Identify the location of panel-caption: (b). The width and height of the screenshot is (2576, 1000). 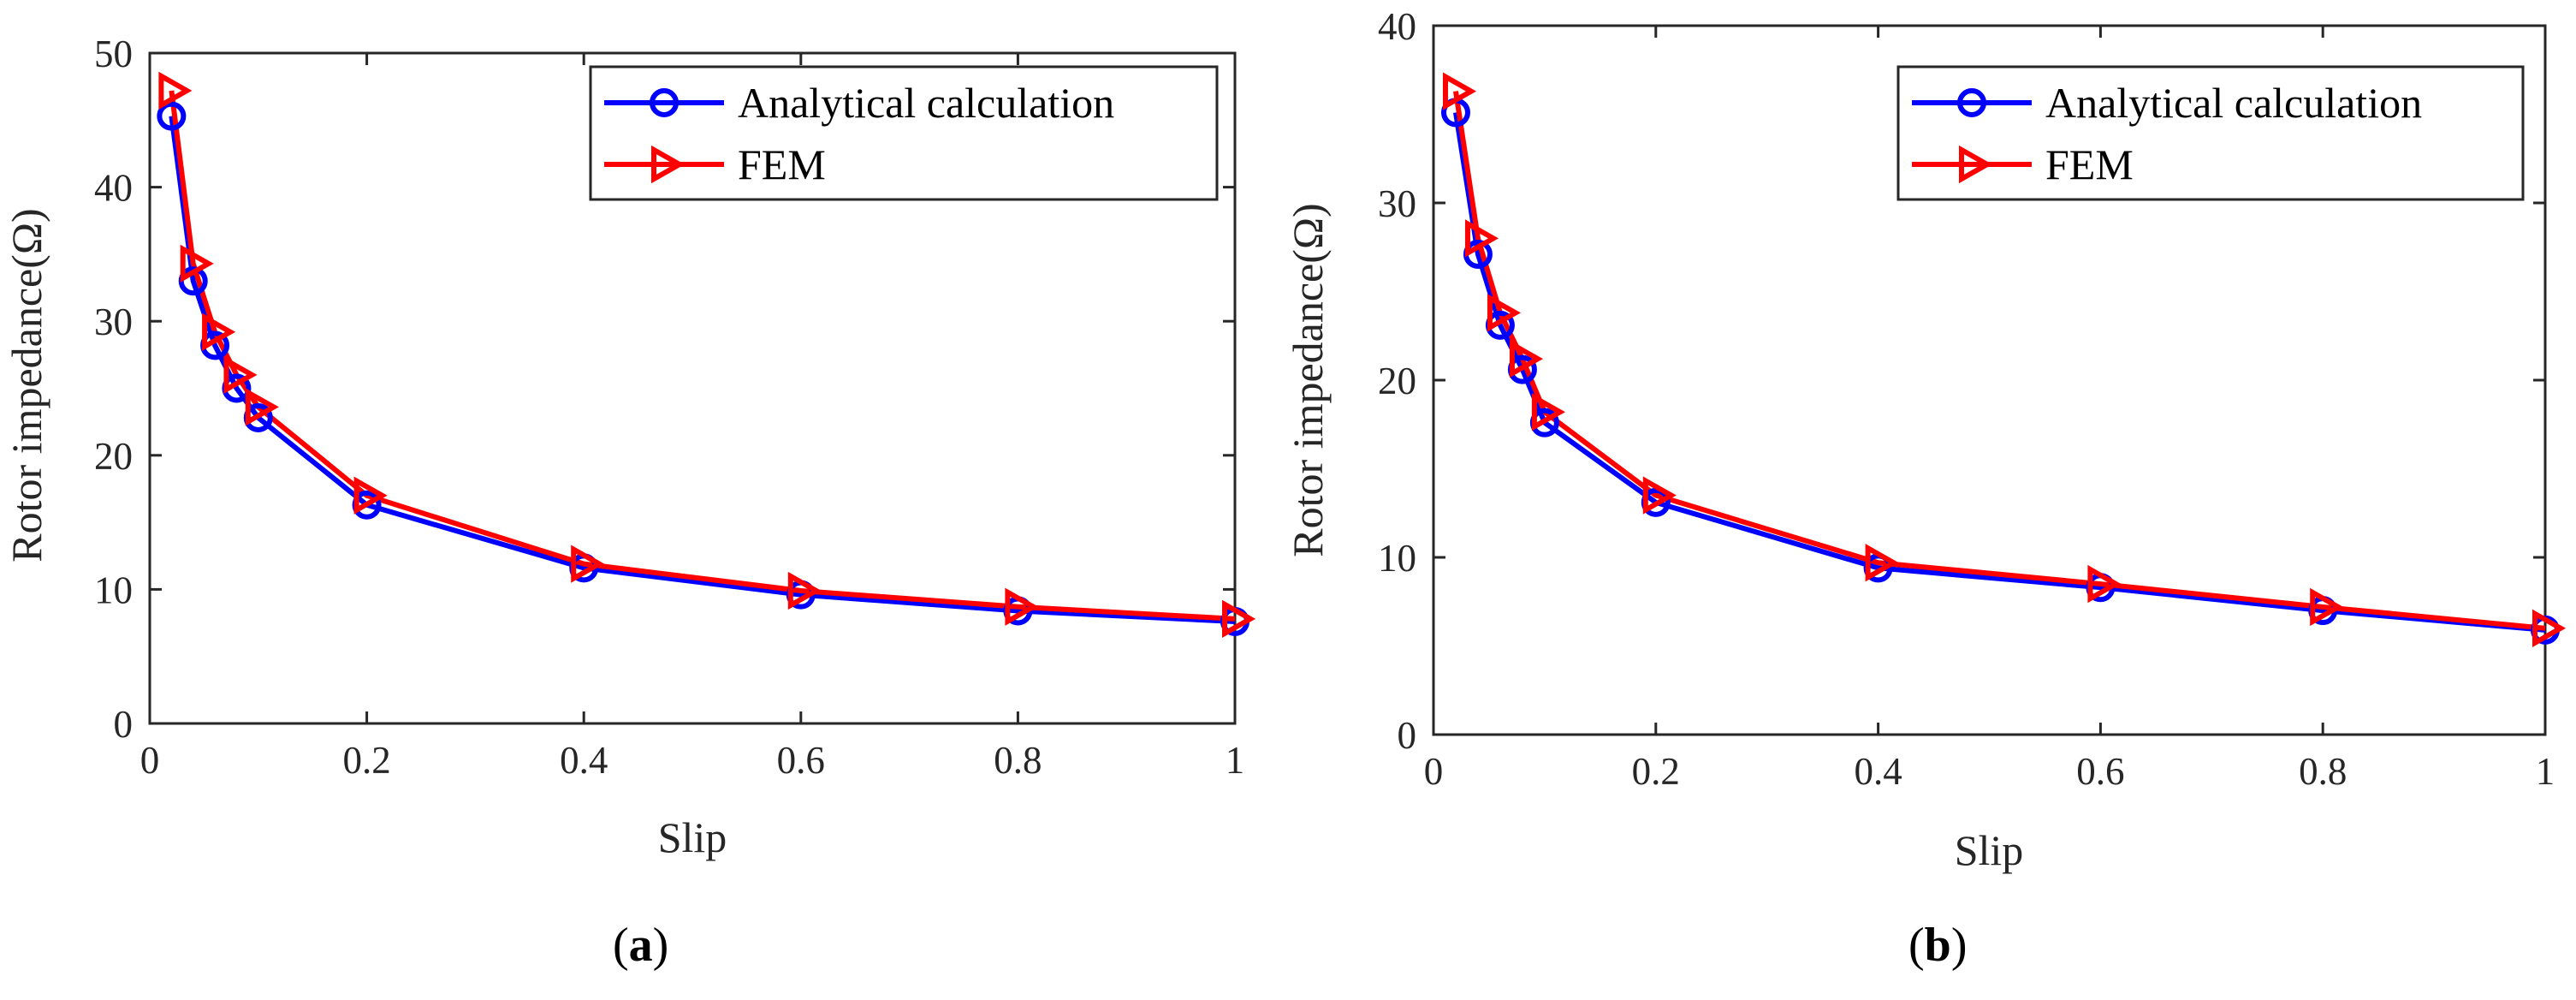
(1937, 945).